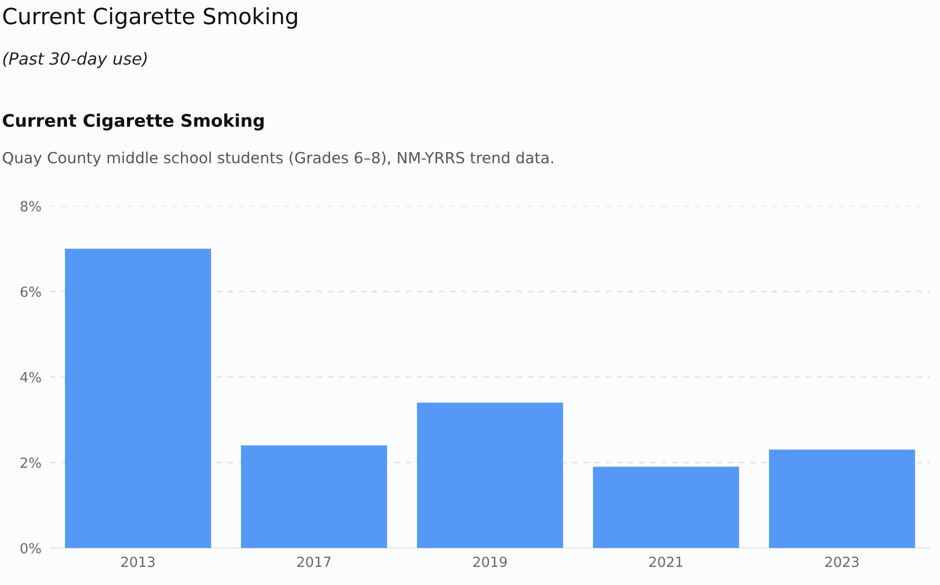 This screenshot has height=585, width=940. I want to click on y-tick-label: 4%, so click(30, 377).